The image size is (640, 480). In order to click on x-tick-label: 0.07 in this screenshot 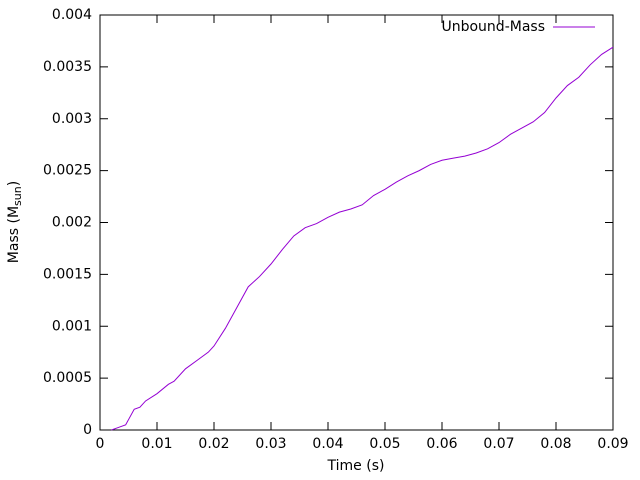, I will do `click(498, 444)`.